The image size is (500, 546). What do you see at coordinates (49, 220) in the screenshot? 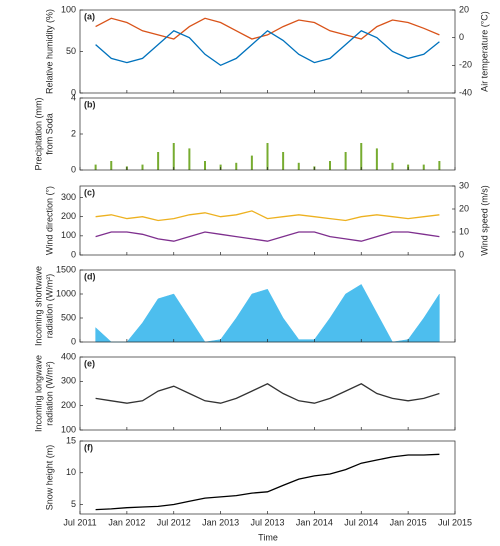
I see `y-axis-label: Wind direction (°)` at bounding box center [49, 220].